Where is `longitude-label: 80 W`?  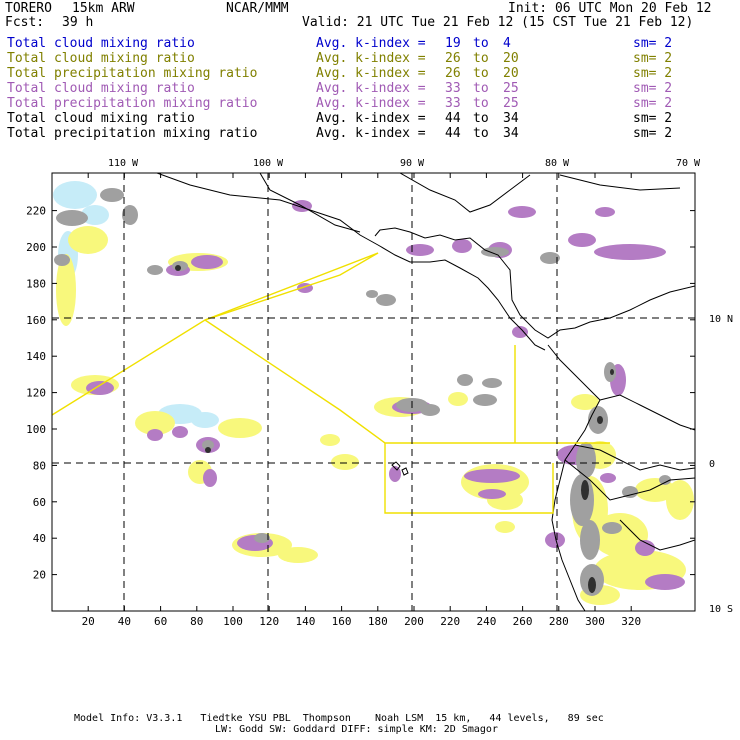 longitude-label: 80 W is located at coordinates (557, 163).